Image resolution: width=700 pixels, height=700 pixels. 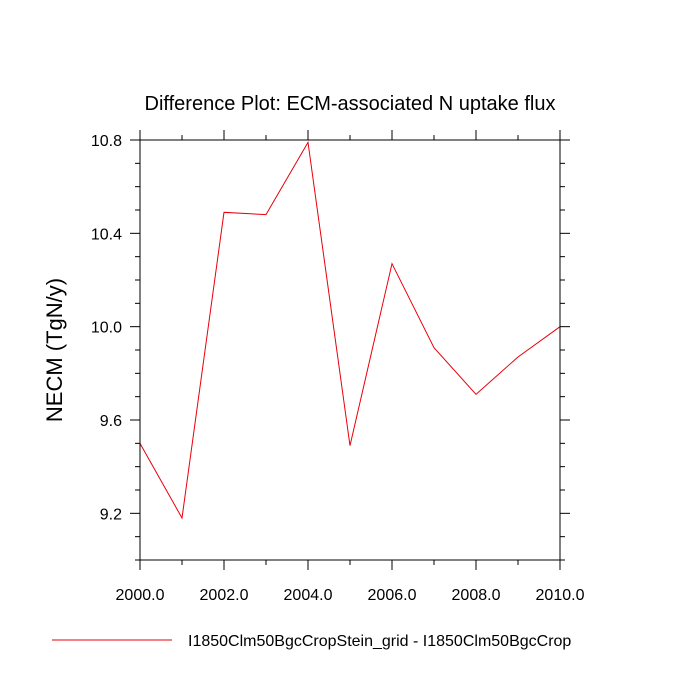 What do you see at coordinates (140, 595) in the screenshot?
I see `x-tick-label: 2000.0` at bounding box center [140, 595].